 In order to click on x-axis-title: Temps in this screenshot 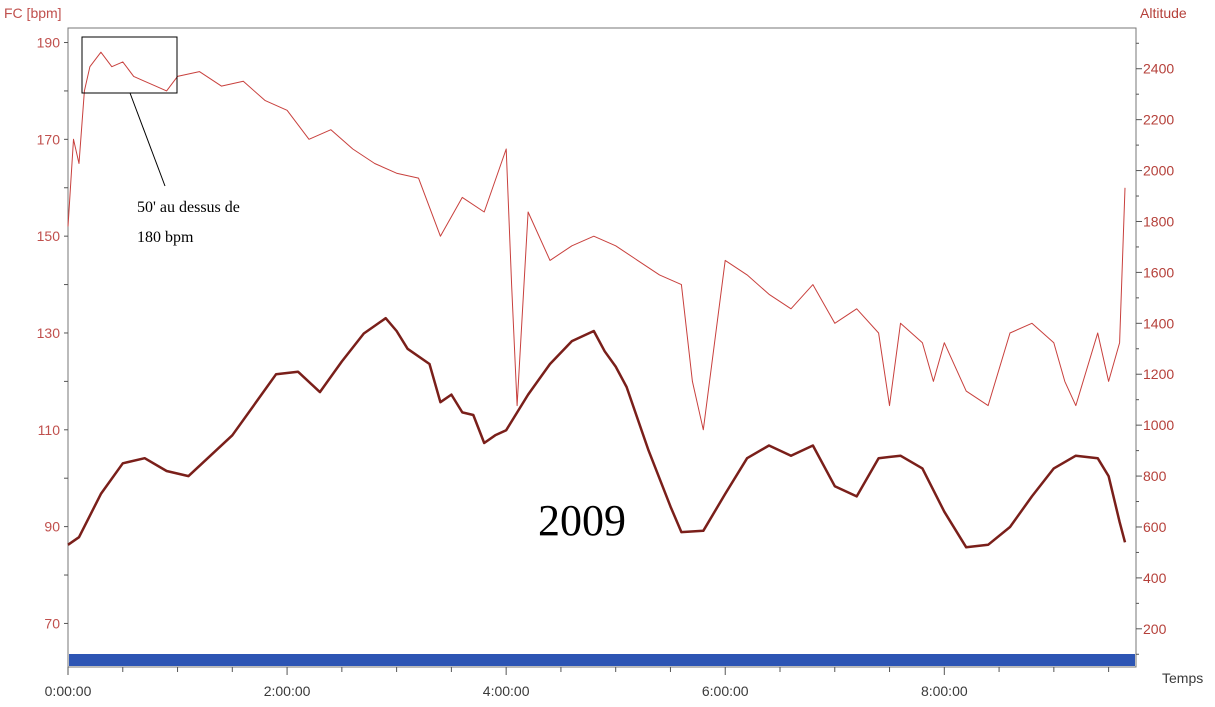, I will do `click(1182, 678)`.